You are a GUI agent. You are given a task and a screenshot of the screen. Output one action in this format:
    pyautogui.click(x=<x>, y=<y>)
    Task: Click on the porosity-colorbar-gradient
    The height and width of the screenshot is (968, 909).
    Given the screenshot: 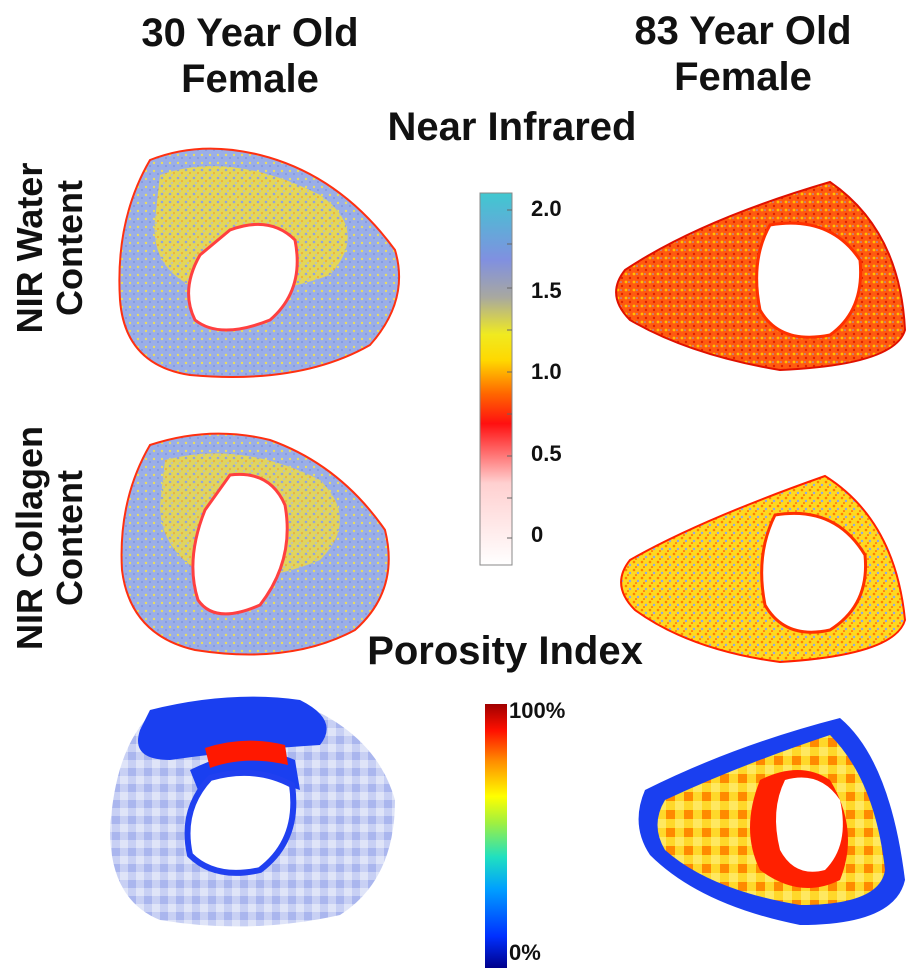 What is the action you would take?
    pyautogui.click(x=496, y=836)
    